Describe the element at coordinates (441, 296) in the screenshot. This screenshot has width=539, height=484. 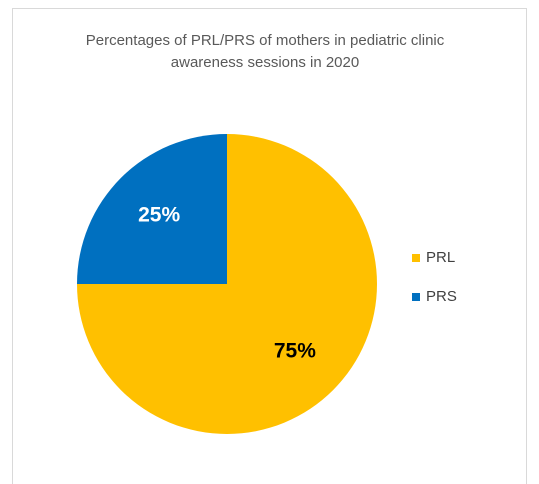
I see `legend-label: PRS` at that location.